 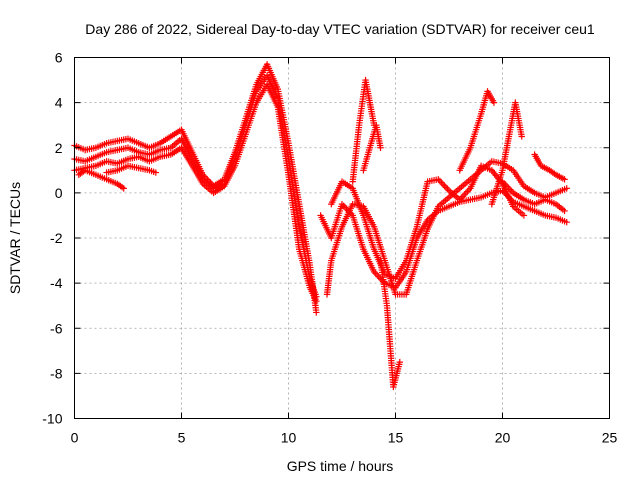 I want to click on x-tick-label: 15, so click(x=396, y=438).